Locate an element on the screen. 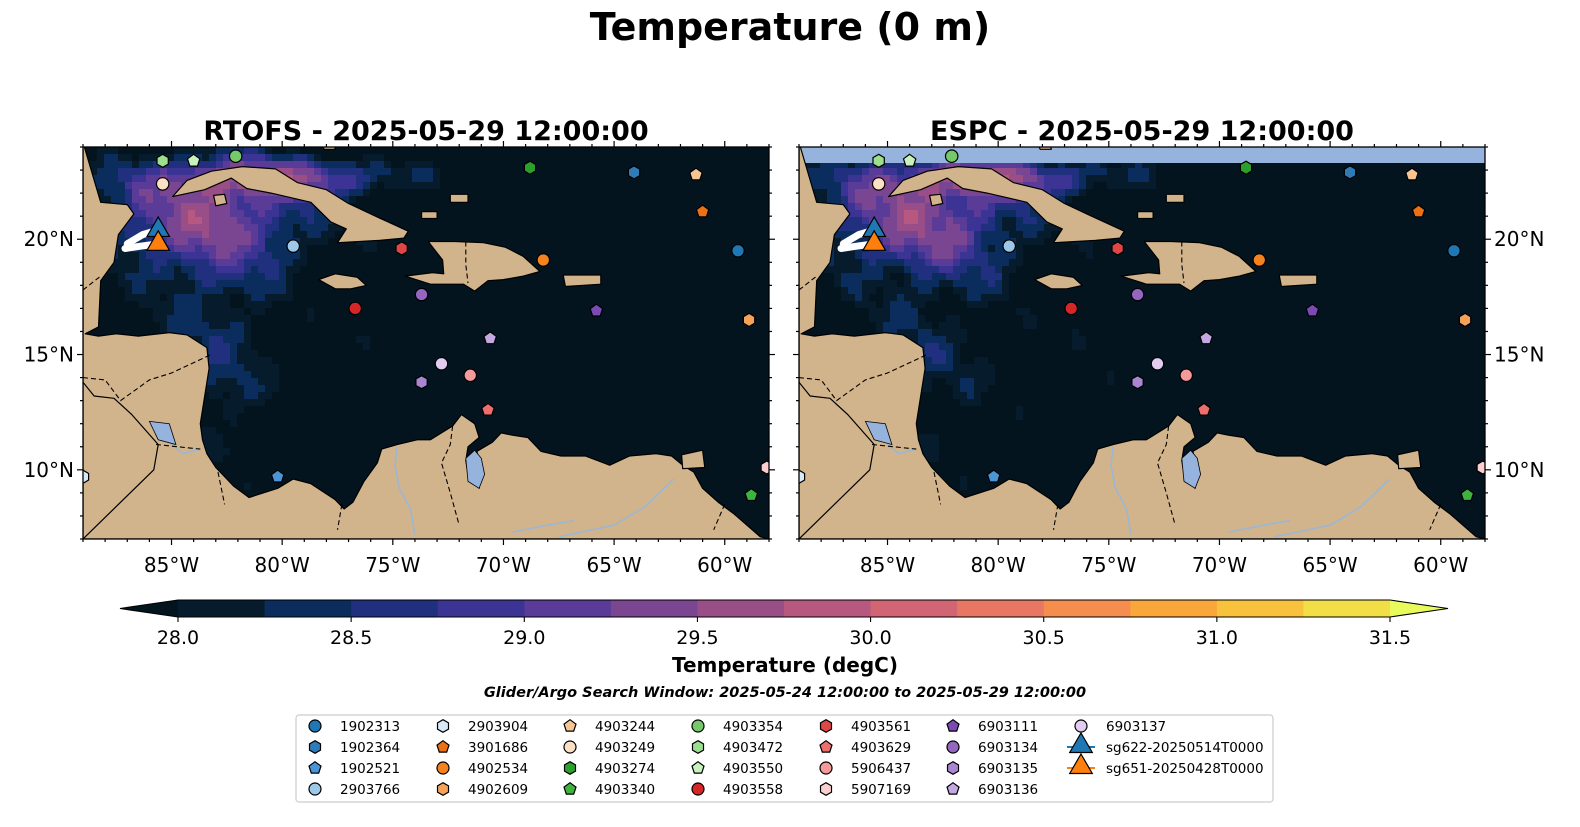 The image size is (1580, 827). legend-item: 1902313 is located at coordinates (354, 727).